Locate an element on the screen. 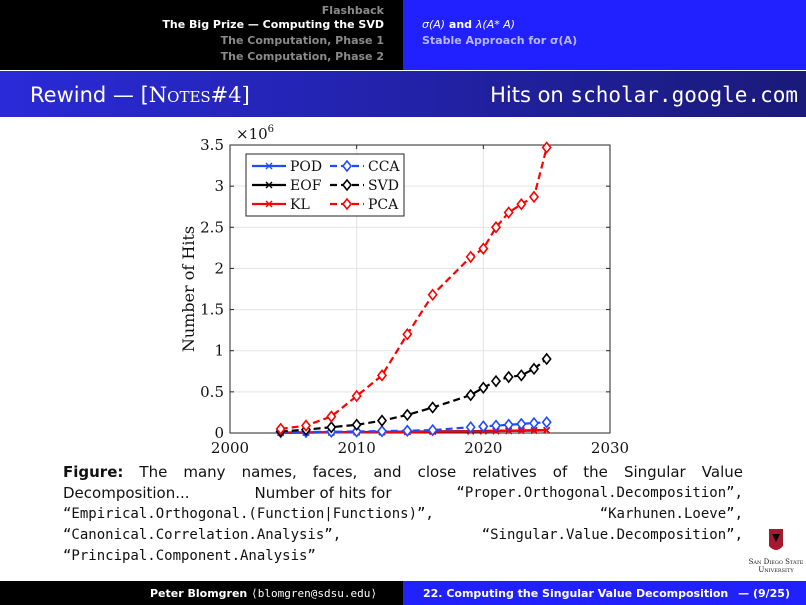 The image size is (806, 605). nav-item-stable-approach: Stable Approach for σ(A) is located at coordinates (500, 40).